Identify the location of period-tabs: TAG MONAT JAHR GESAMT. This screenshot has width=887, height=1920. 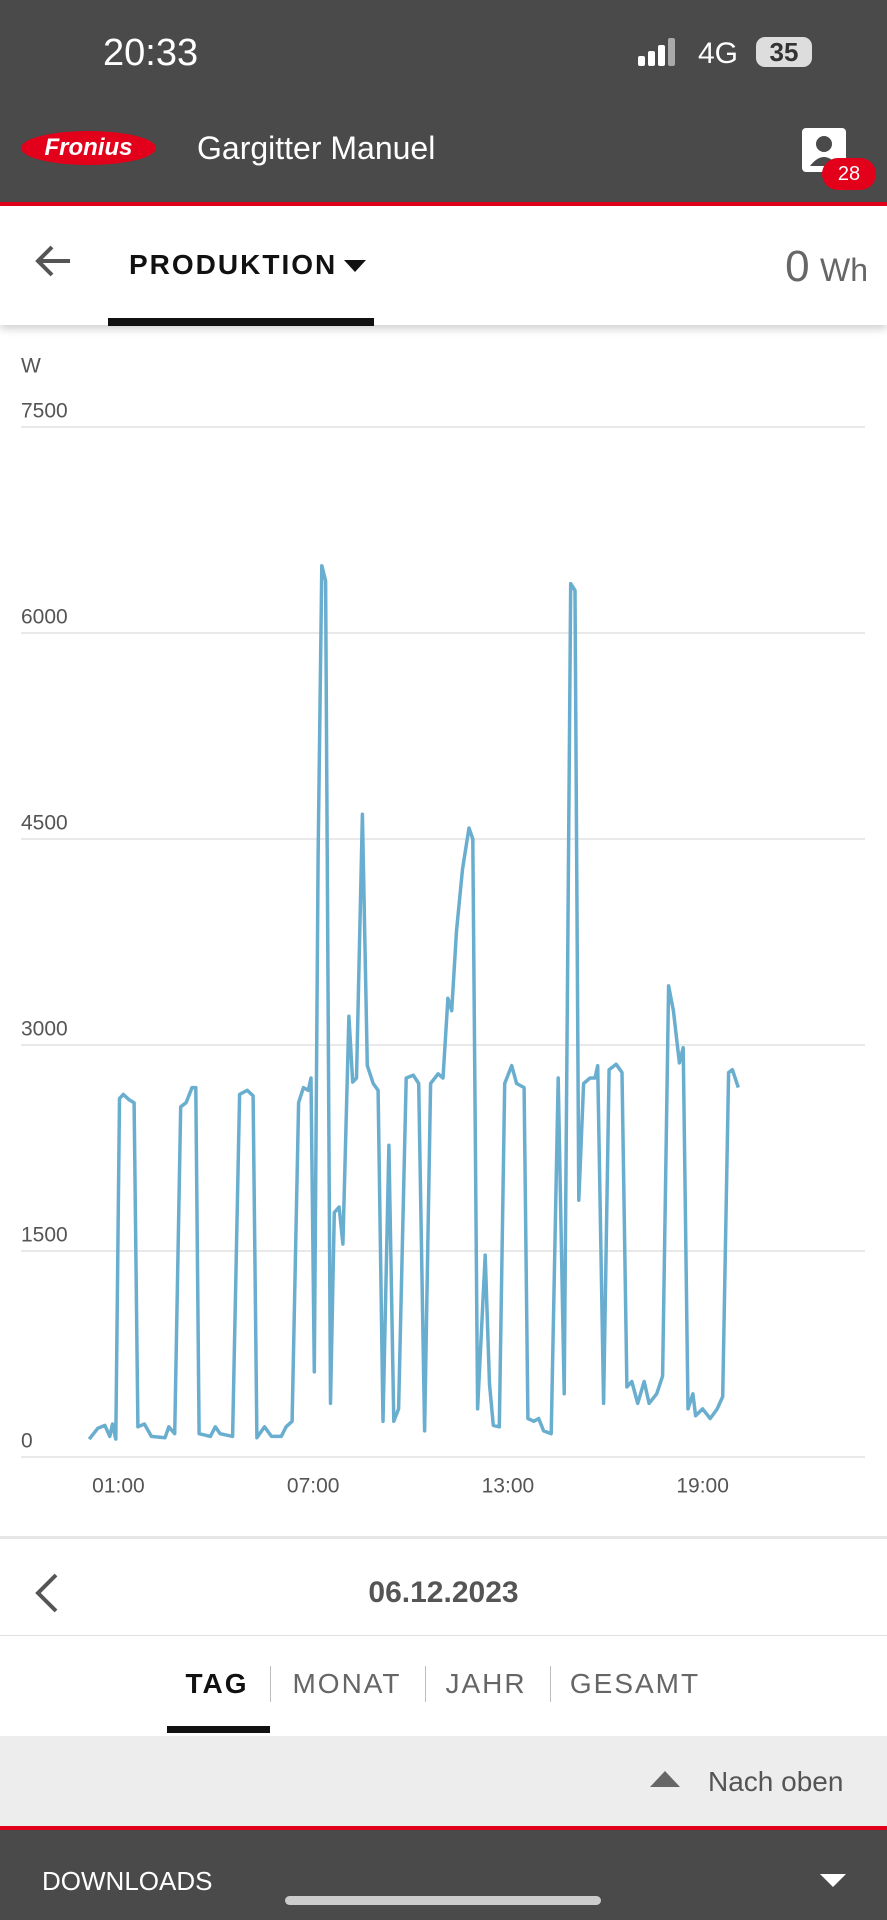
(443, 1685).